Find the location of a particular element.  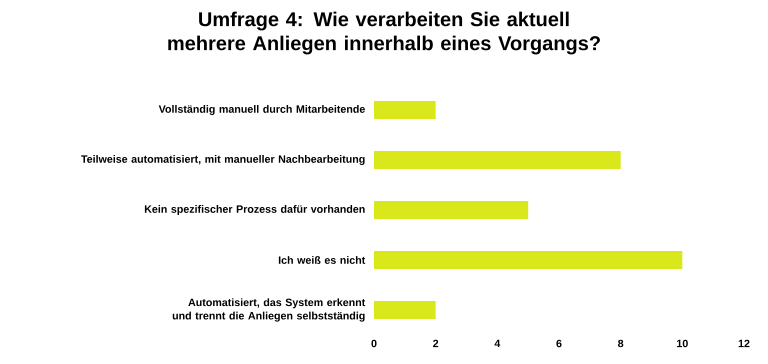

y-tick-label: Teilweise automatisiert, mit manueller Nachbearbeitung is located at coordinates (223, 159).